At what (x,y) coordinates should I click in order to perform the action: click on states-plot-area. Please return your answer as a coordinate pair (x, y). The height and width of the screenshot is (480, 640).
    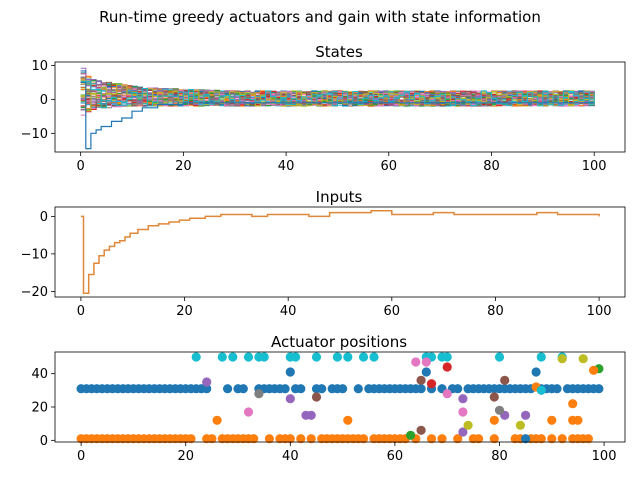
    Looking at the image, I should click on (337, 108).